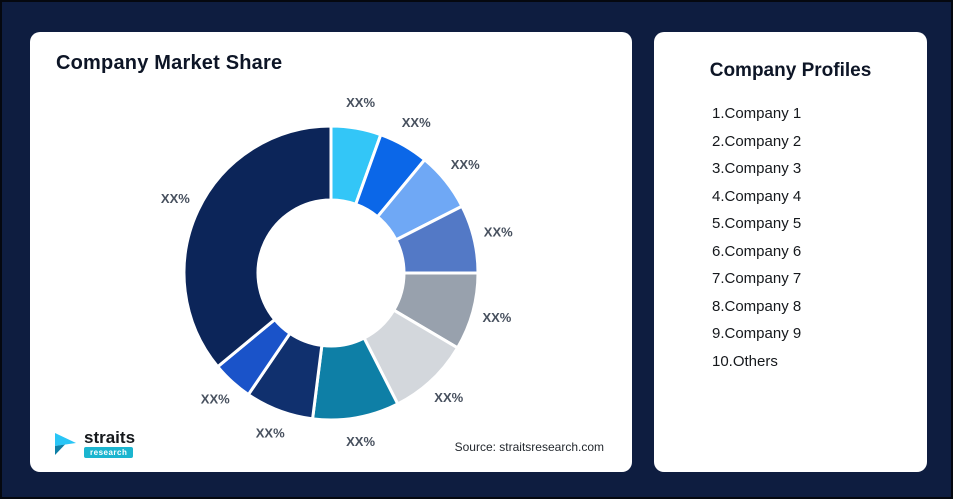 The width and height of the screenshot is (953, 499). I want to click on list-item: 6.Company 6, so click(757, 251).